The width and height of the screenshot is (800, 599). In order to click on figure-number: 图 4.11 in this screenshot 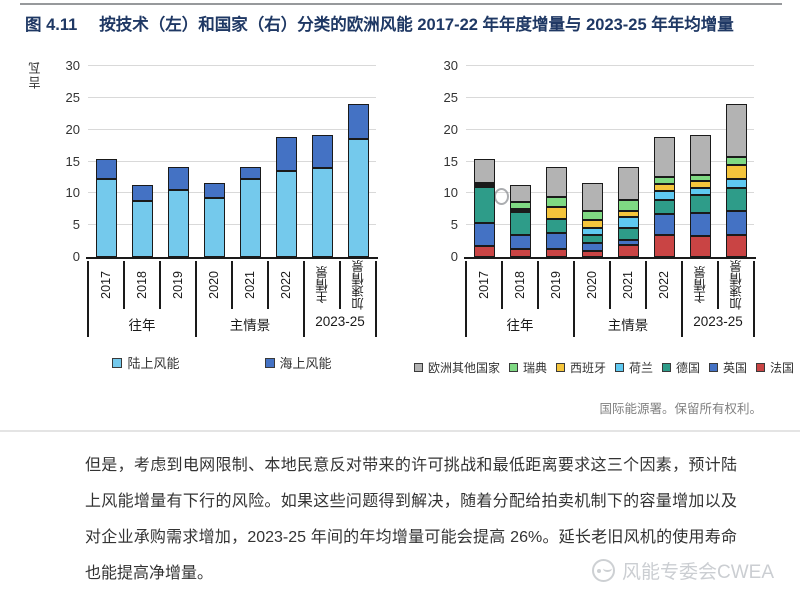, I will do `click(51, 25)`.